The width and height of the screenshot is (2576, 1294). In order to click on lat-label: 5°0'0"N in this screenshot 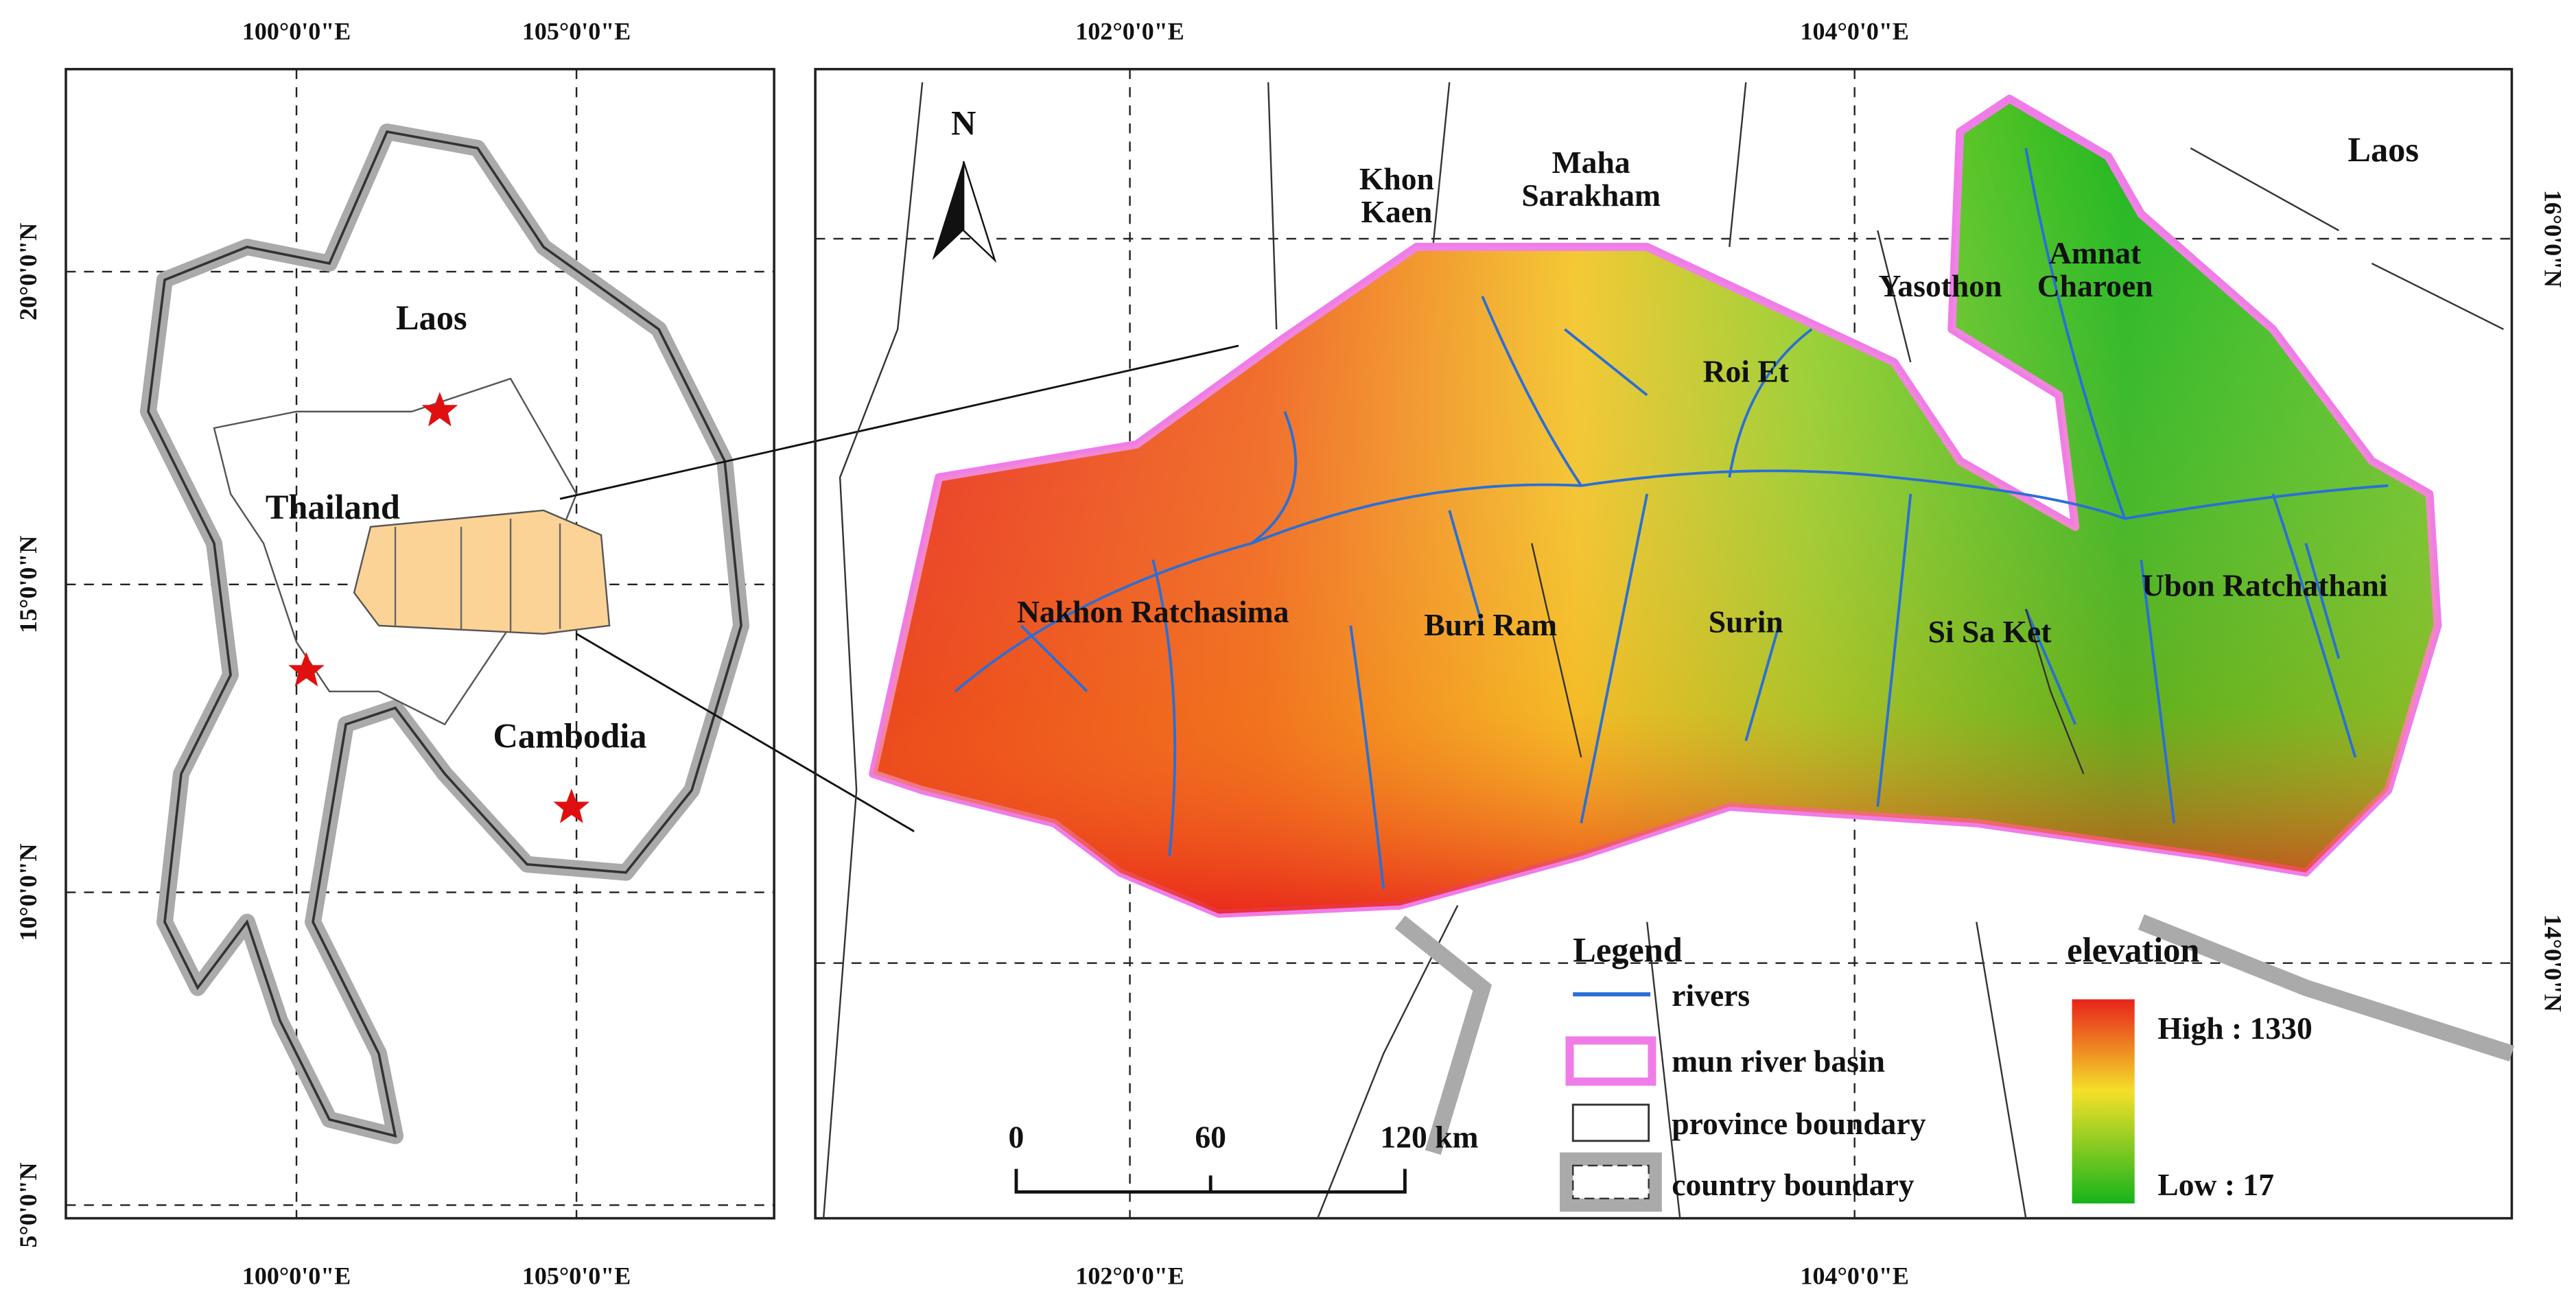, I will do `click(28, 1204)`.